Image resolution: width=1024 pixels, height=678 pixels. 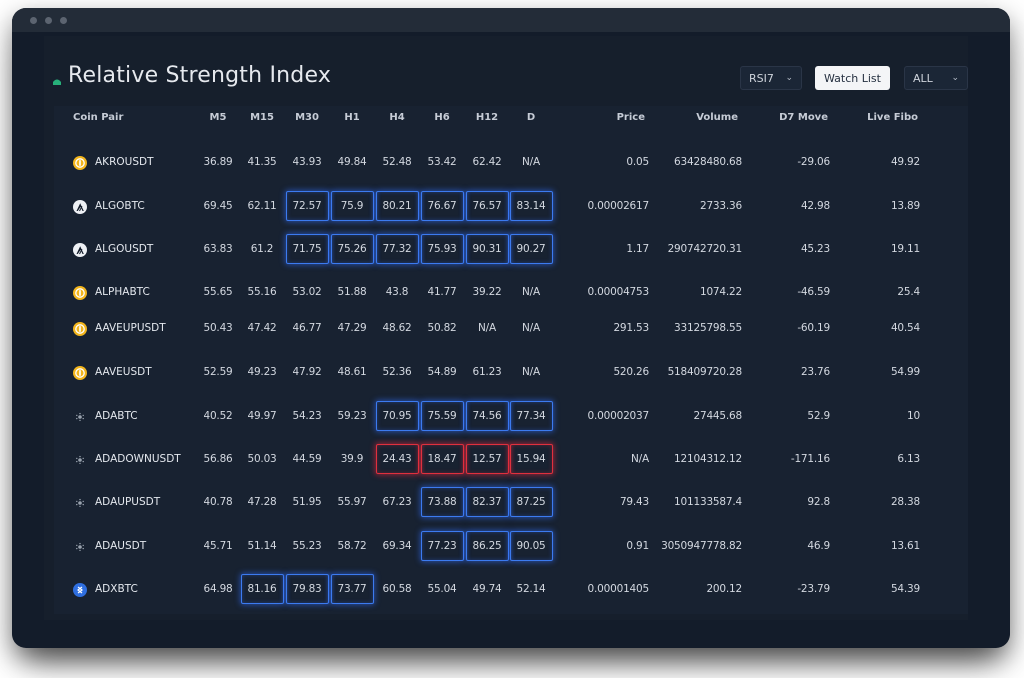 What do you see at coordinates (640, 459) in the screenshot?
I see `price-value: N/A` at bounding box center [640, 459].